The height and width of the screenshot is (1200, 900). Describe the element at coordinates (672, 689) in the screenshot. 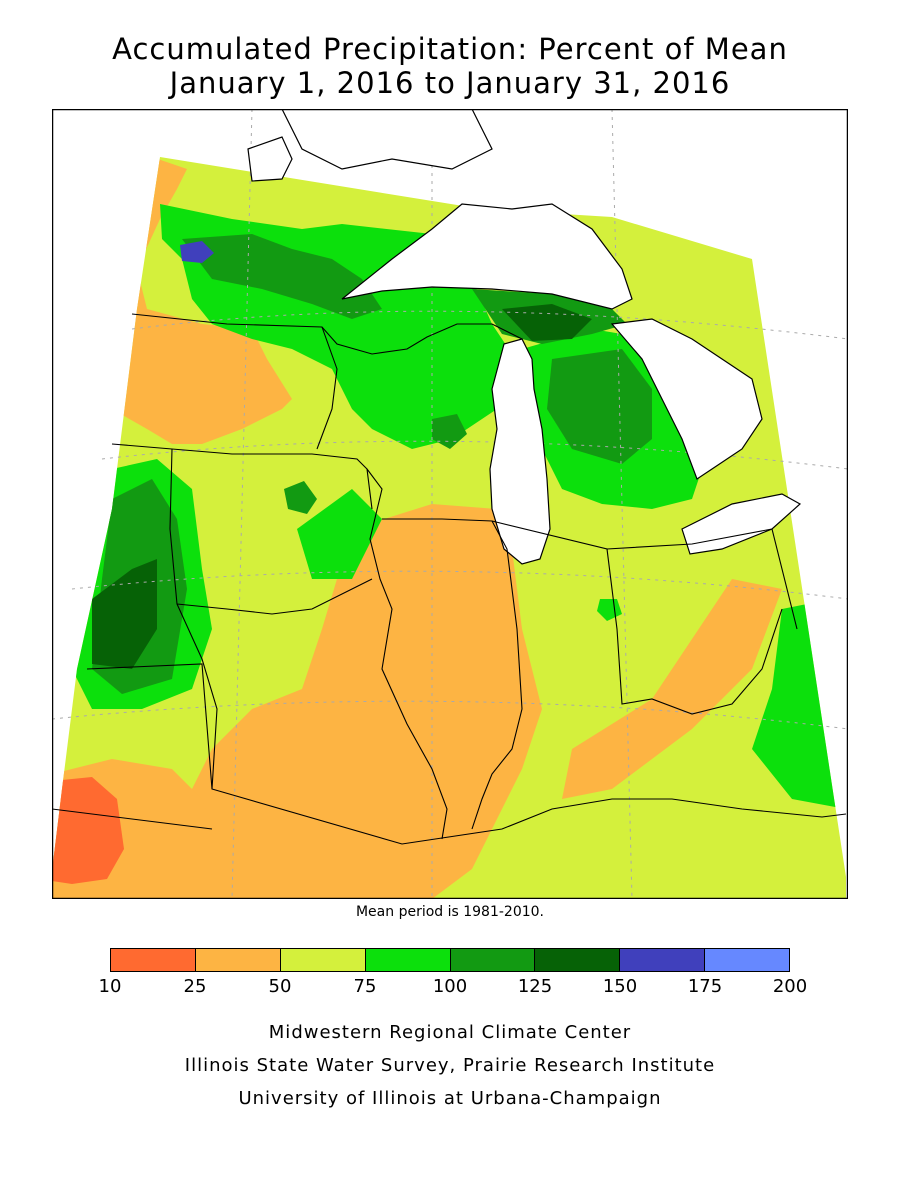

I see `field-25-50-southeast` at that location.